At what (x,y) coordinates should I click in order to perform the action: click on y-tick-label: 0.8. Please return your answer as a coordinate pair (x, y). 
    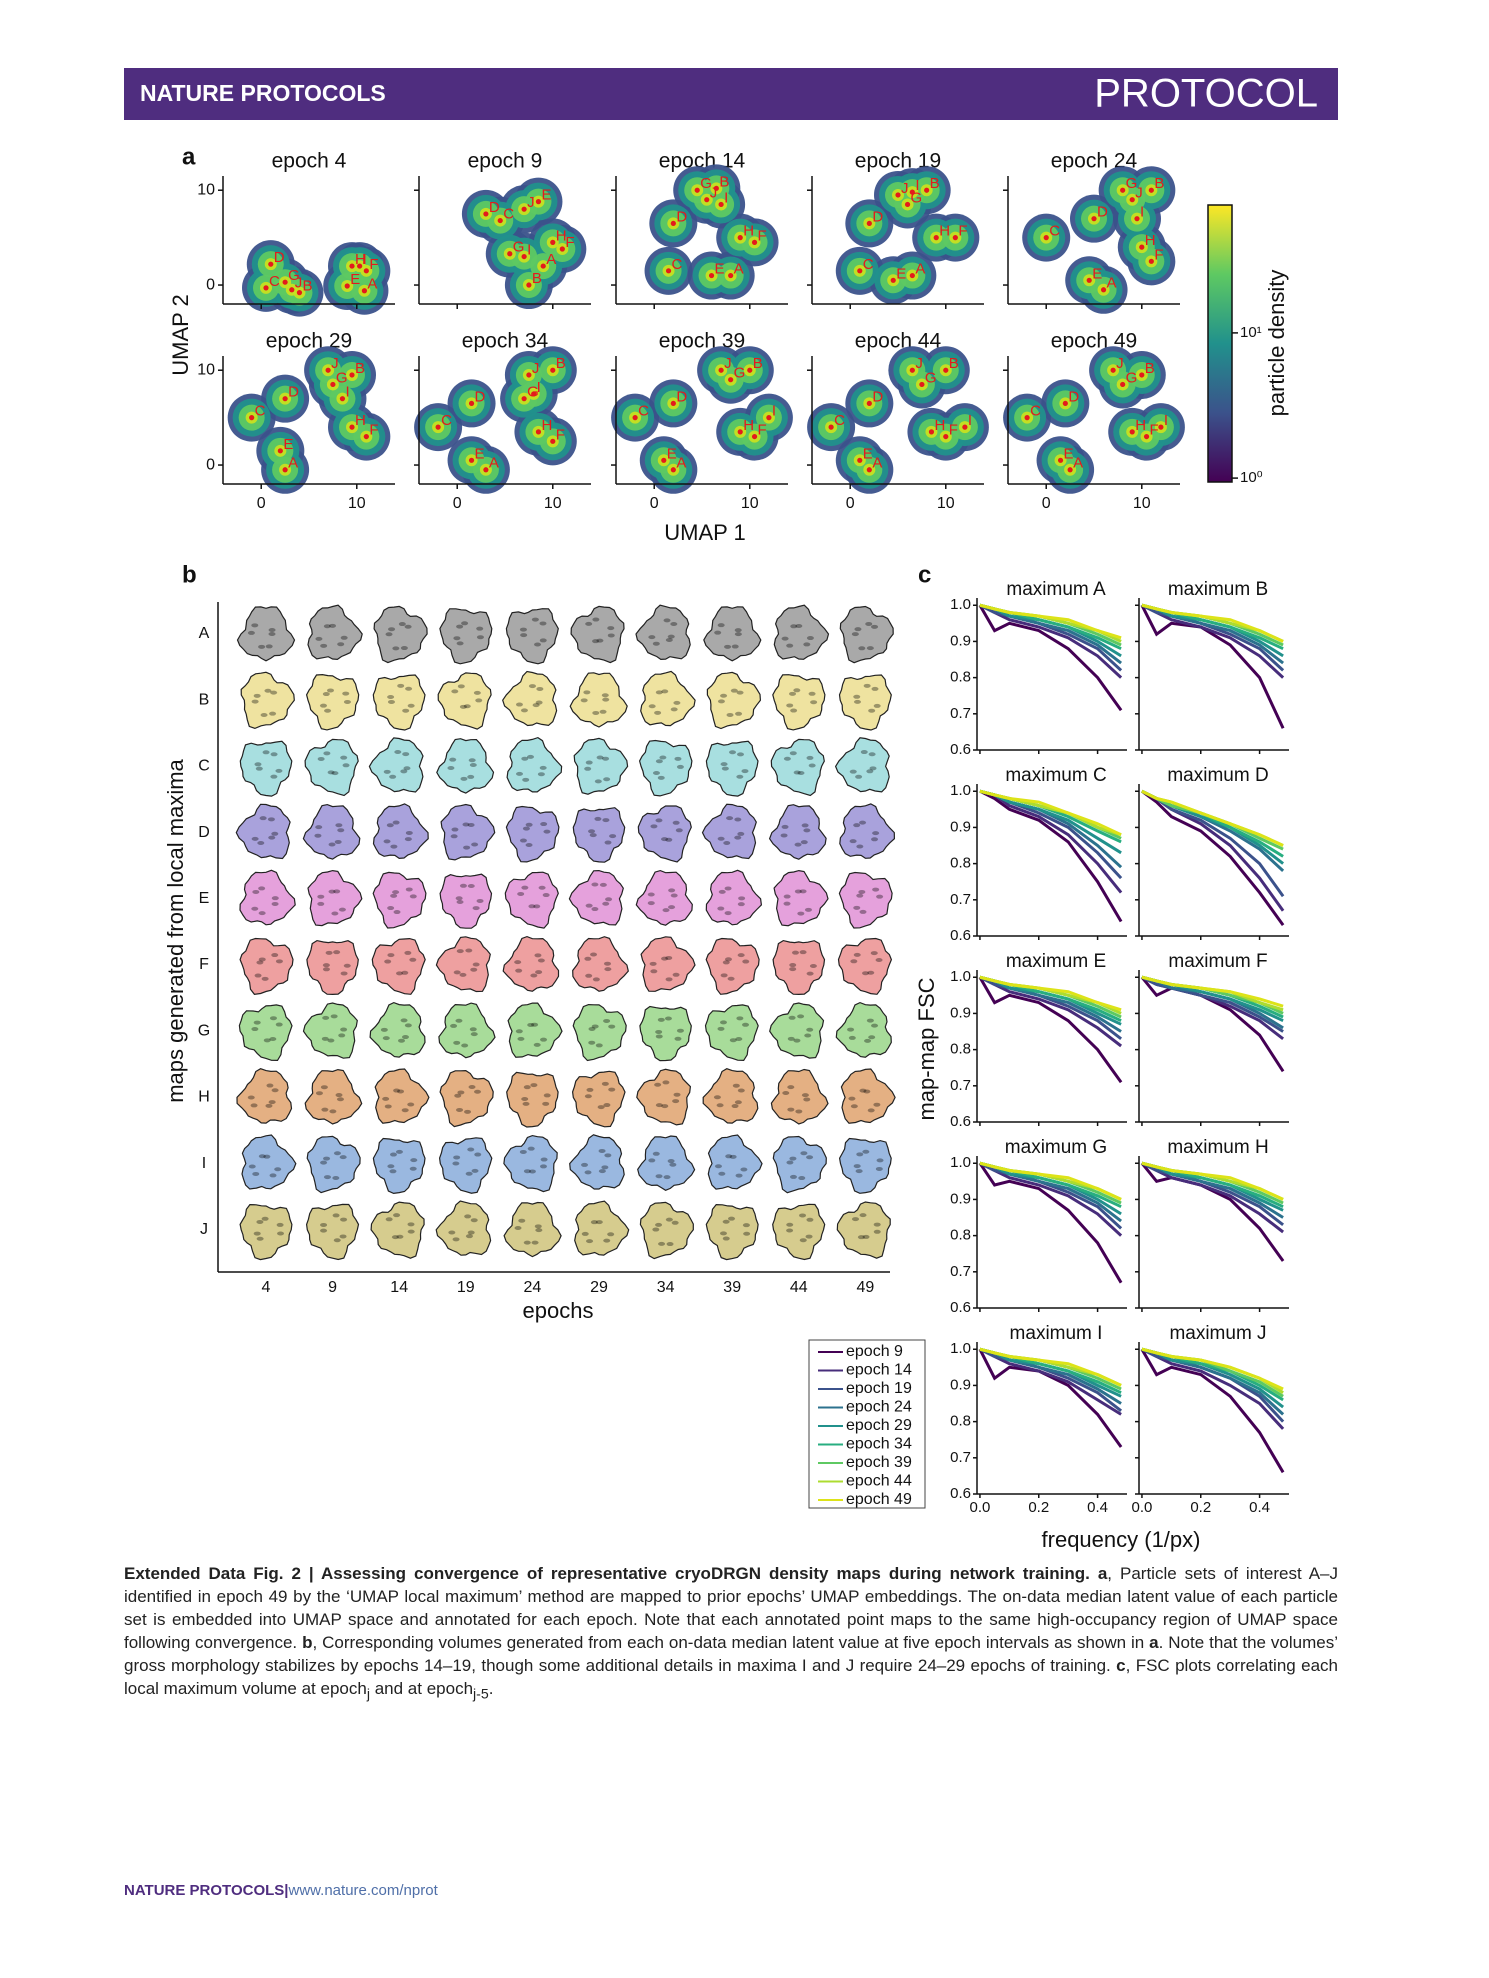
    Looking at the image, I should click on (960, 863).